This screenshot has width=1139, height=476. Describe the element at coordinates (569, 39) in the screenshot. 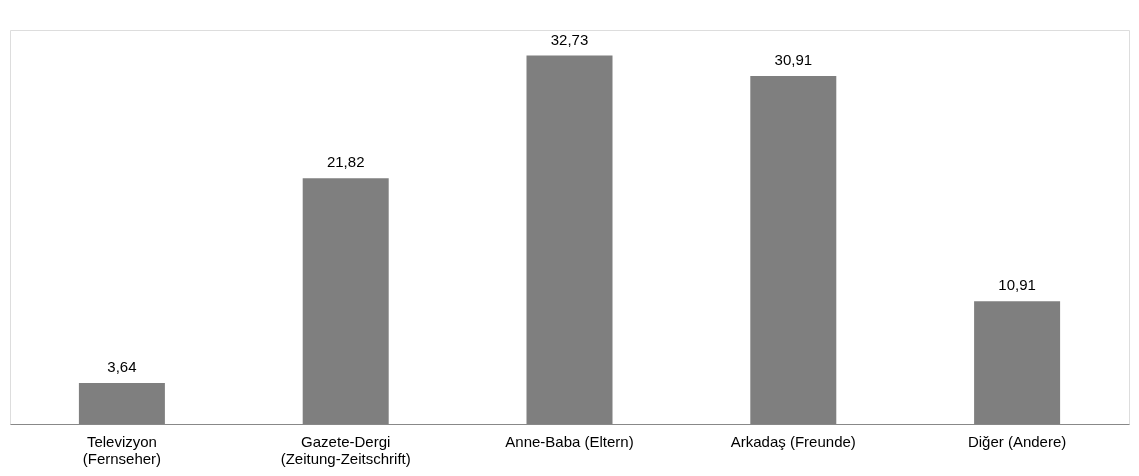

I see `data-label: 32,73` at that location.